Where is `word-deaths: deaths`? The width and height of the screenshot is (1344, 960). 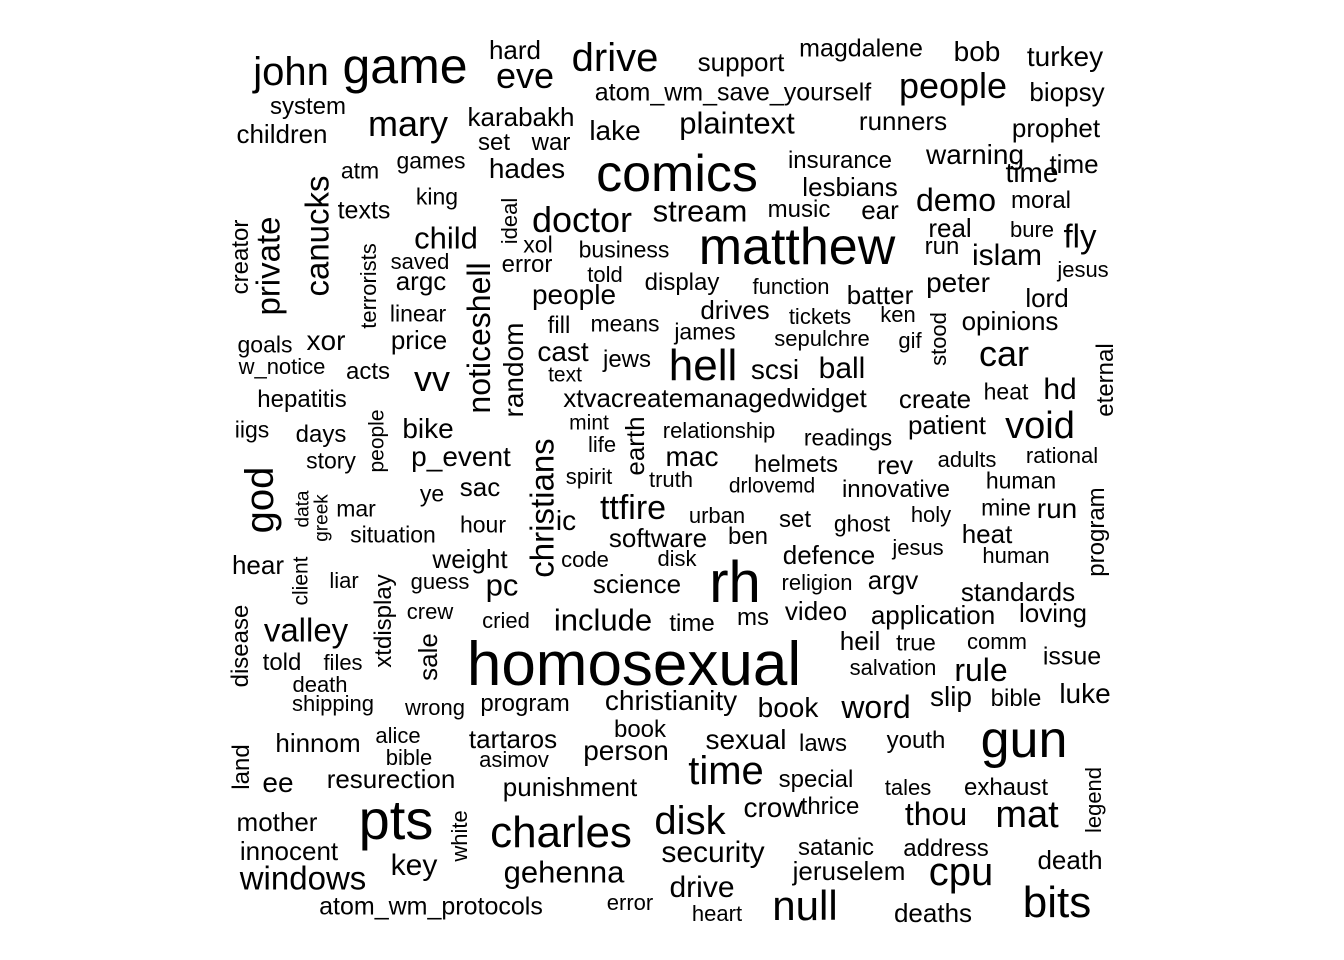 word-deaths: deaths is located at coordinates (933, 913).